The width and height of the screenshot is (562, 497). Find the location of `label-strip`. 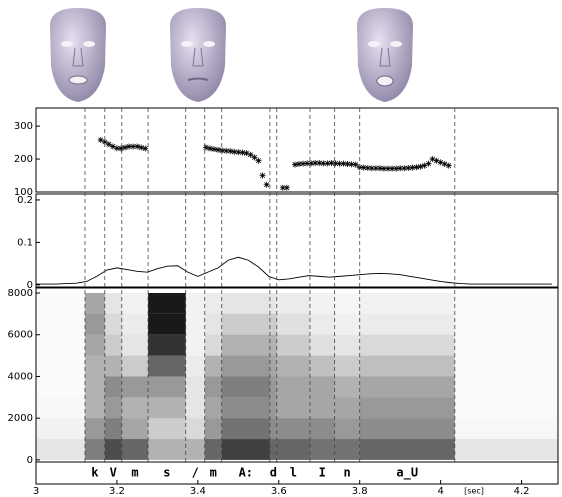

label-strip is located at coordinates (297, 473).